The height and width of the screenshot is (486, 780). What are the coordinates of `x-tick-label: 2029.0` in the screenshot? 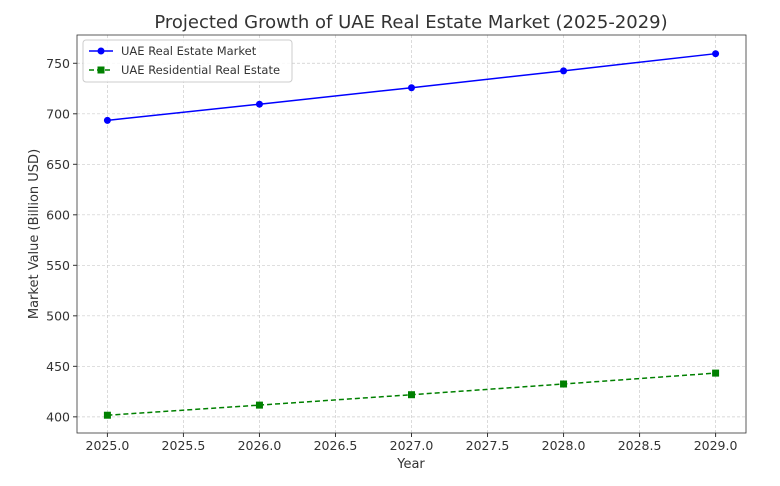 It's located at (716, 445).